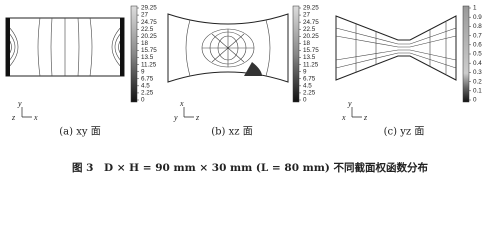 The image size is (500, 240). Describe the element at coordinates (477, 72) in the screenshot. I see `colorbar-tick-label: 0.3` at that location.